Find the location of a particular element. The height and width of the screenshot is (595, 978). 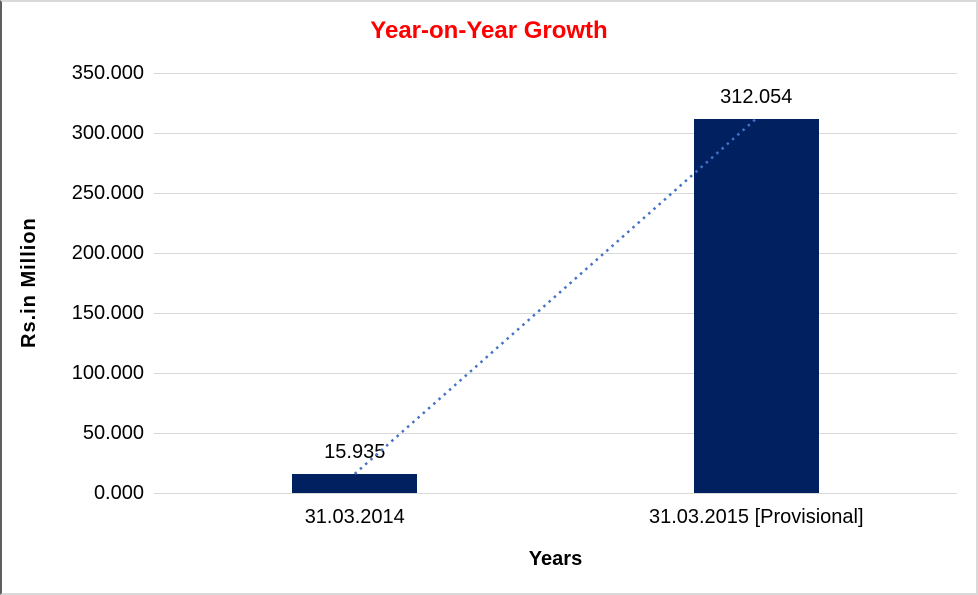

y-axis-tick-label: 150.000 is located at coordinates (107, 313).